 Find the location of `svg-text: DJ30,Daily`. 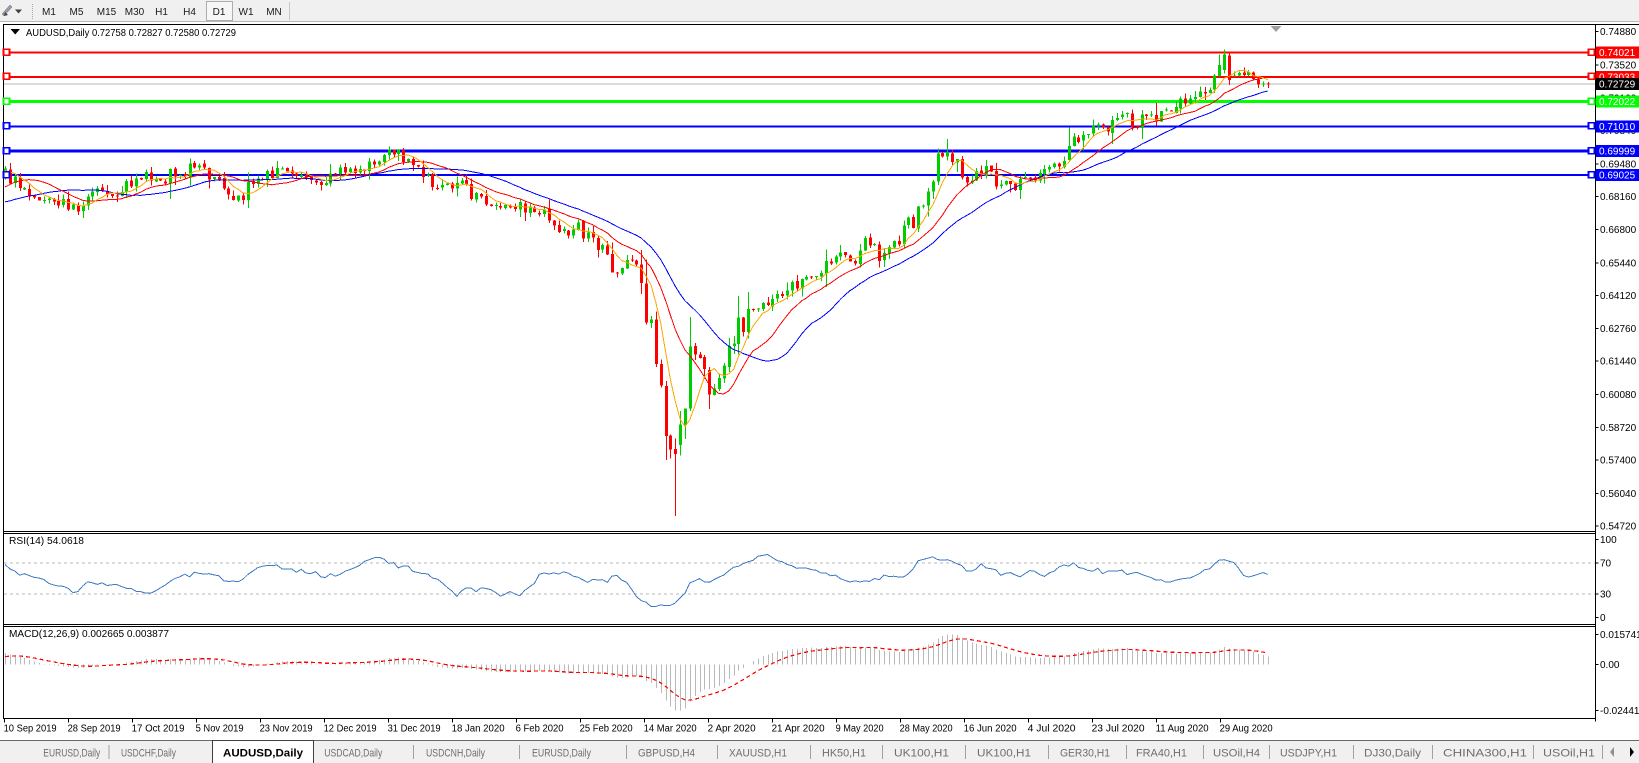

svg-text: DJ30,Daily is located at coordinates (1393, 754).